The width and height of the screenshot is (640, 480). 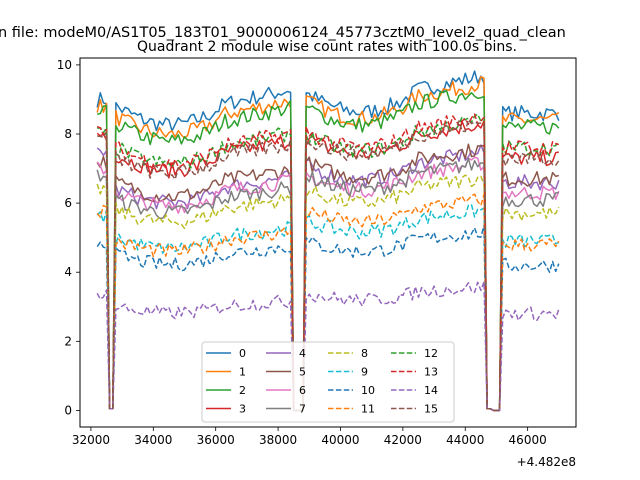 What do you see at coordinates (431, 409) in the screenshot?
I see `legend-label-15: 15` at bounding box center [431, 409].